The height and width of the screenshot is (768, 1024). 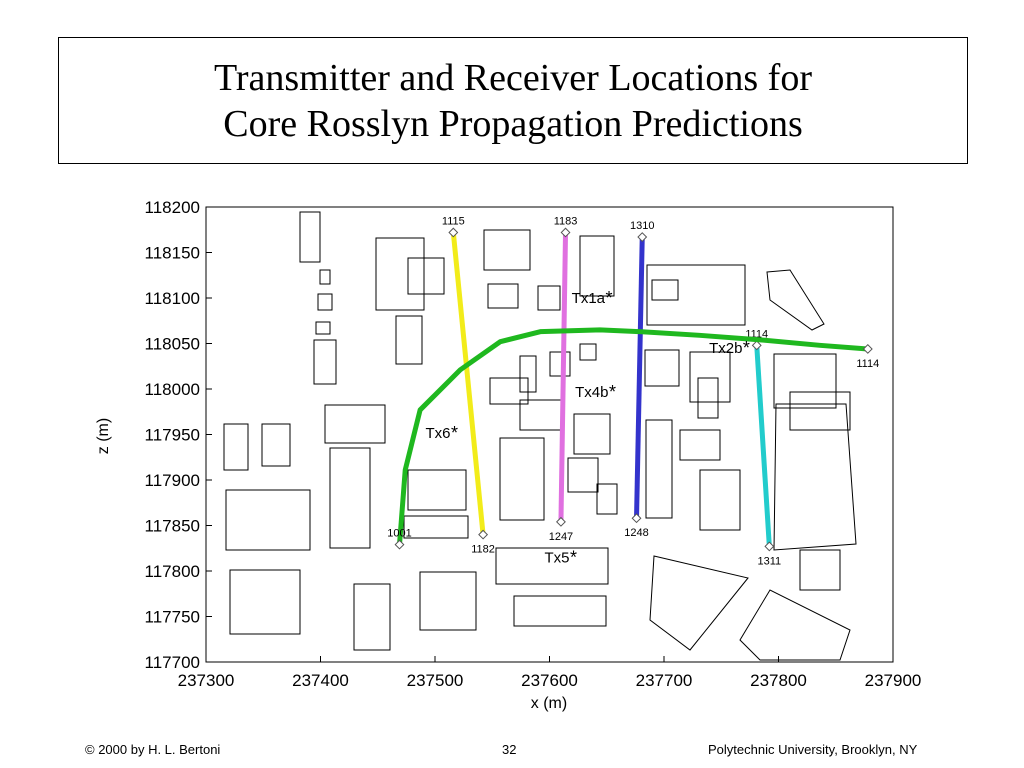 What do you see at coordinates (664, 680) in the screenshot?
I see `x-tick-label: 237700` at bounding box center [664, 680].